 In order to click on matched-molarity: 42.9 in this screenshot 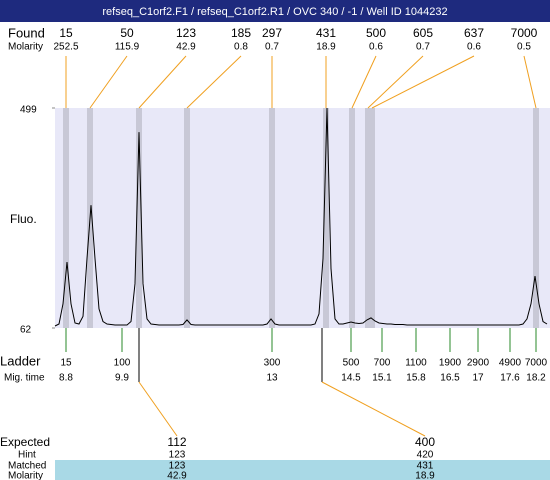, I will do `click(177, 475)`.